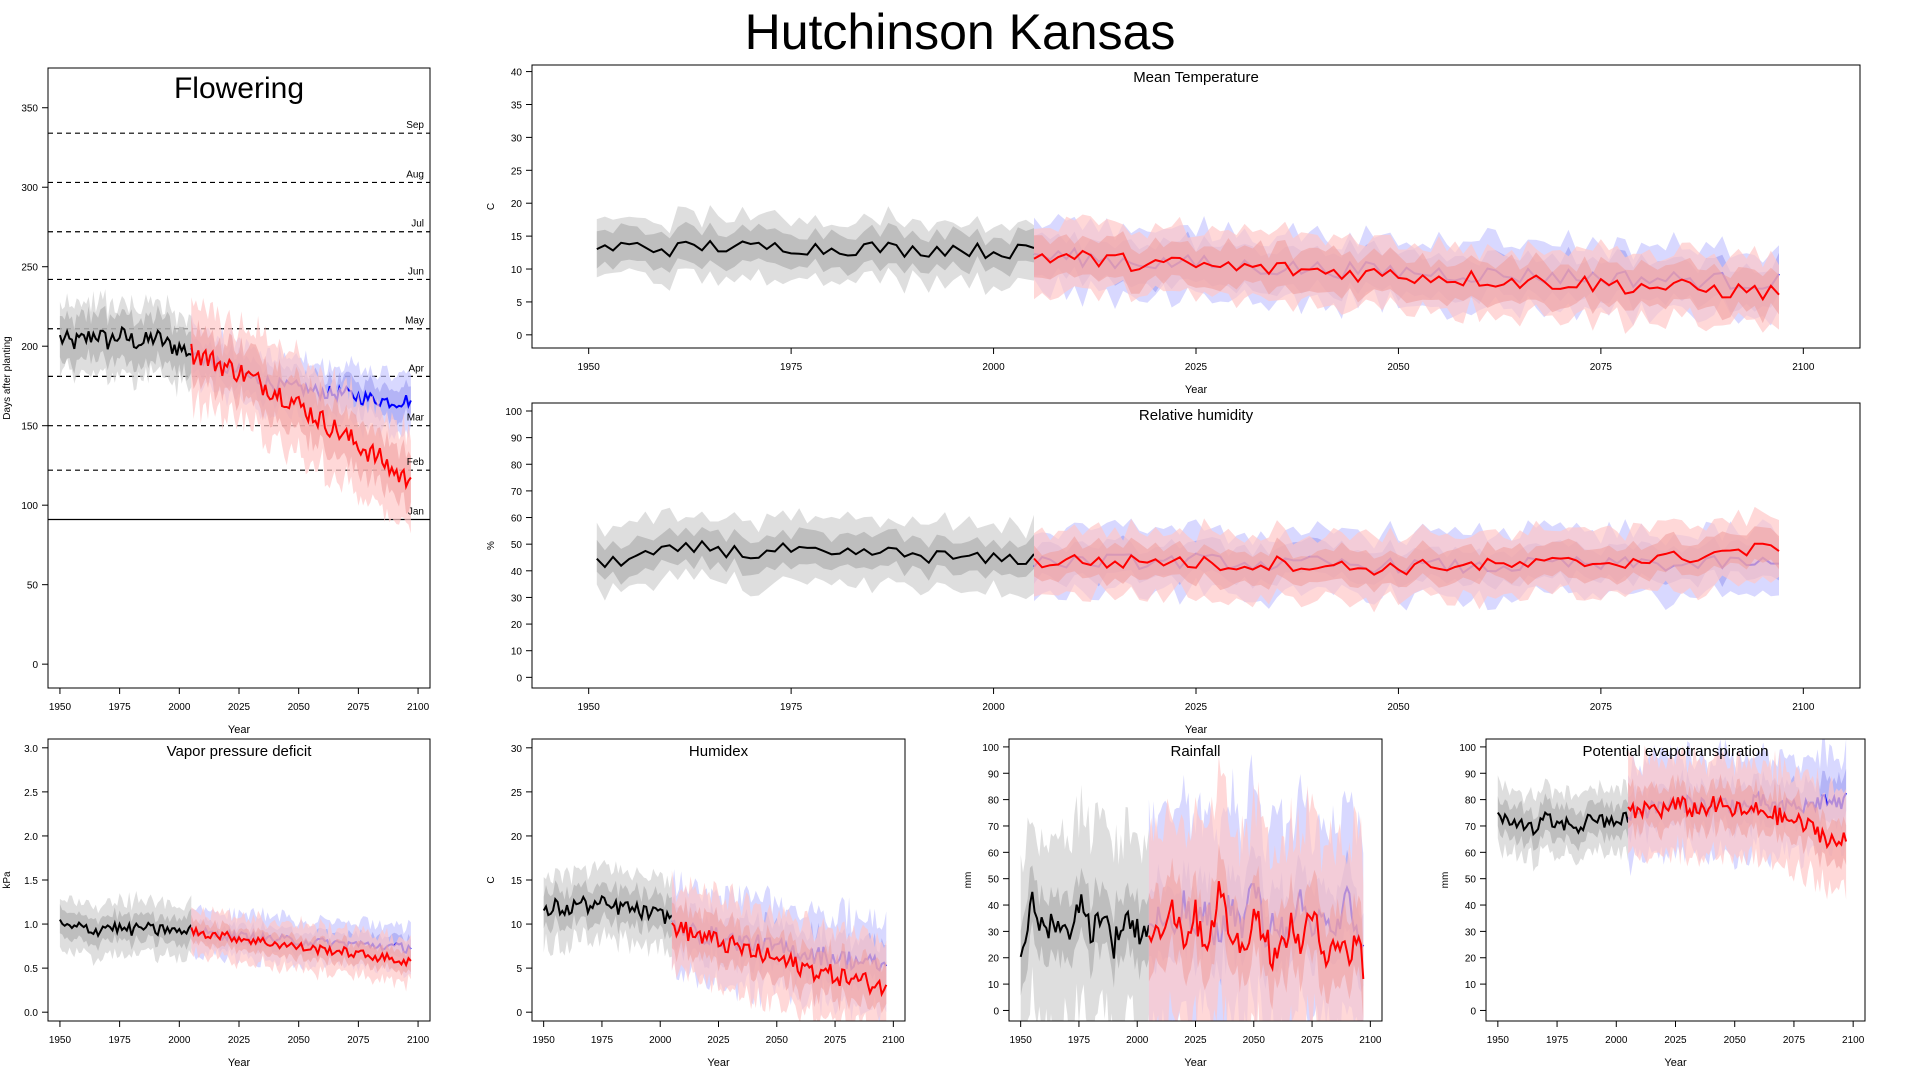 The width and height of the screenshot is (1920, 1080). What do you see at coordinates (994, 906) in the screenshot?
I see `rainfall-ytick-label-4: 40` at bounding box center [994, 906].